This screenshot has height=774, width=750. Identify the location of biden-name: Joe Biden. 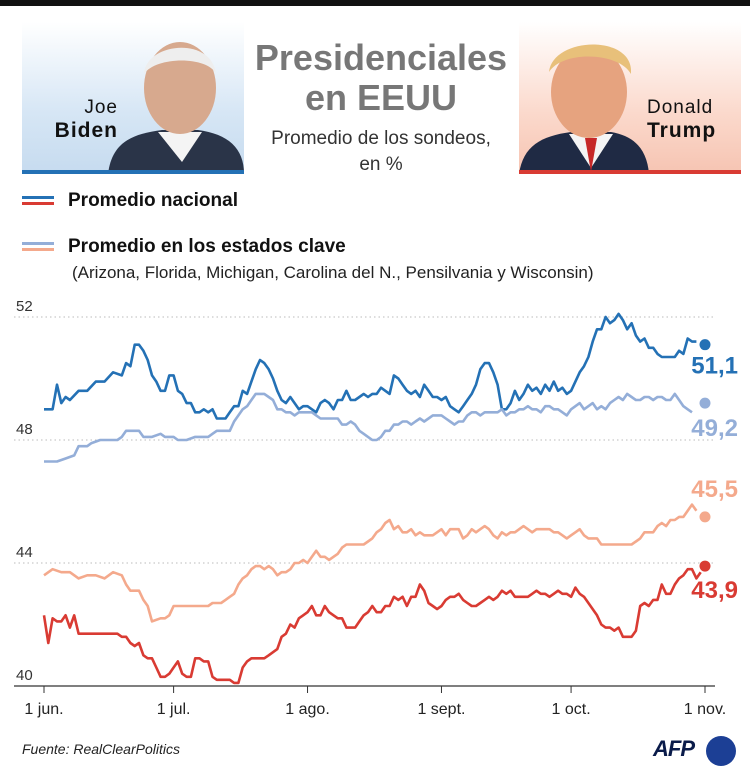
(75, 119).